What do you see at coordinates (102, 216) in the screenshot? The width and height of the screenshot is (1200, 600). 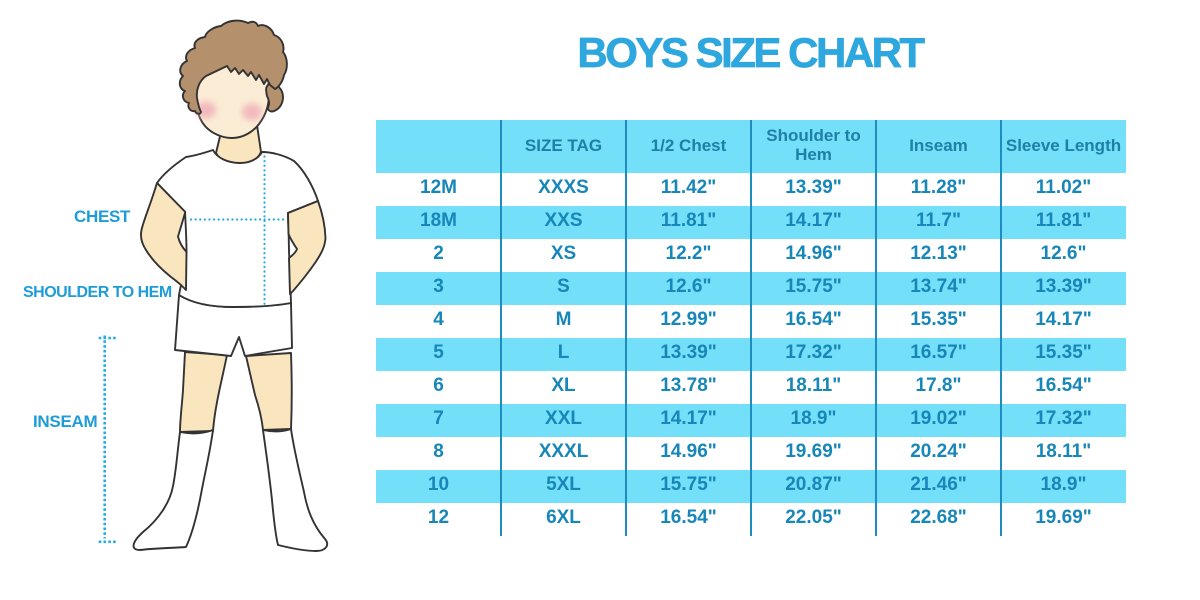 I see `svg-text: CHEST` at bounding box center [102, 216].